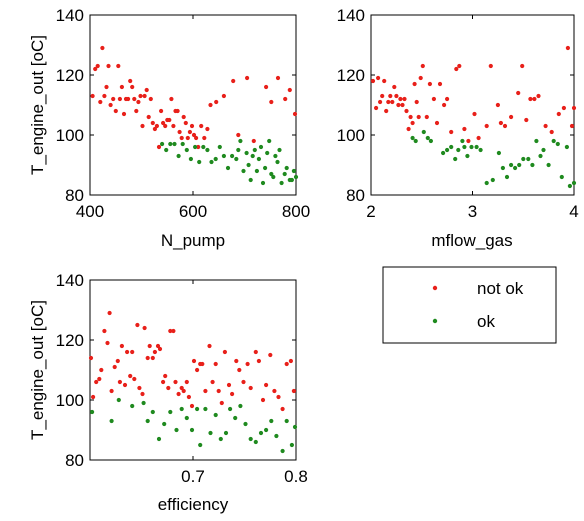 The image size is (584, 521). What do you see at coordinates (472, 105) in the screenshot?
I see `tick-marks` at bounding box center [472, 105].